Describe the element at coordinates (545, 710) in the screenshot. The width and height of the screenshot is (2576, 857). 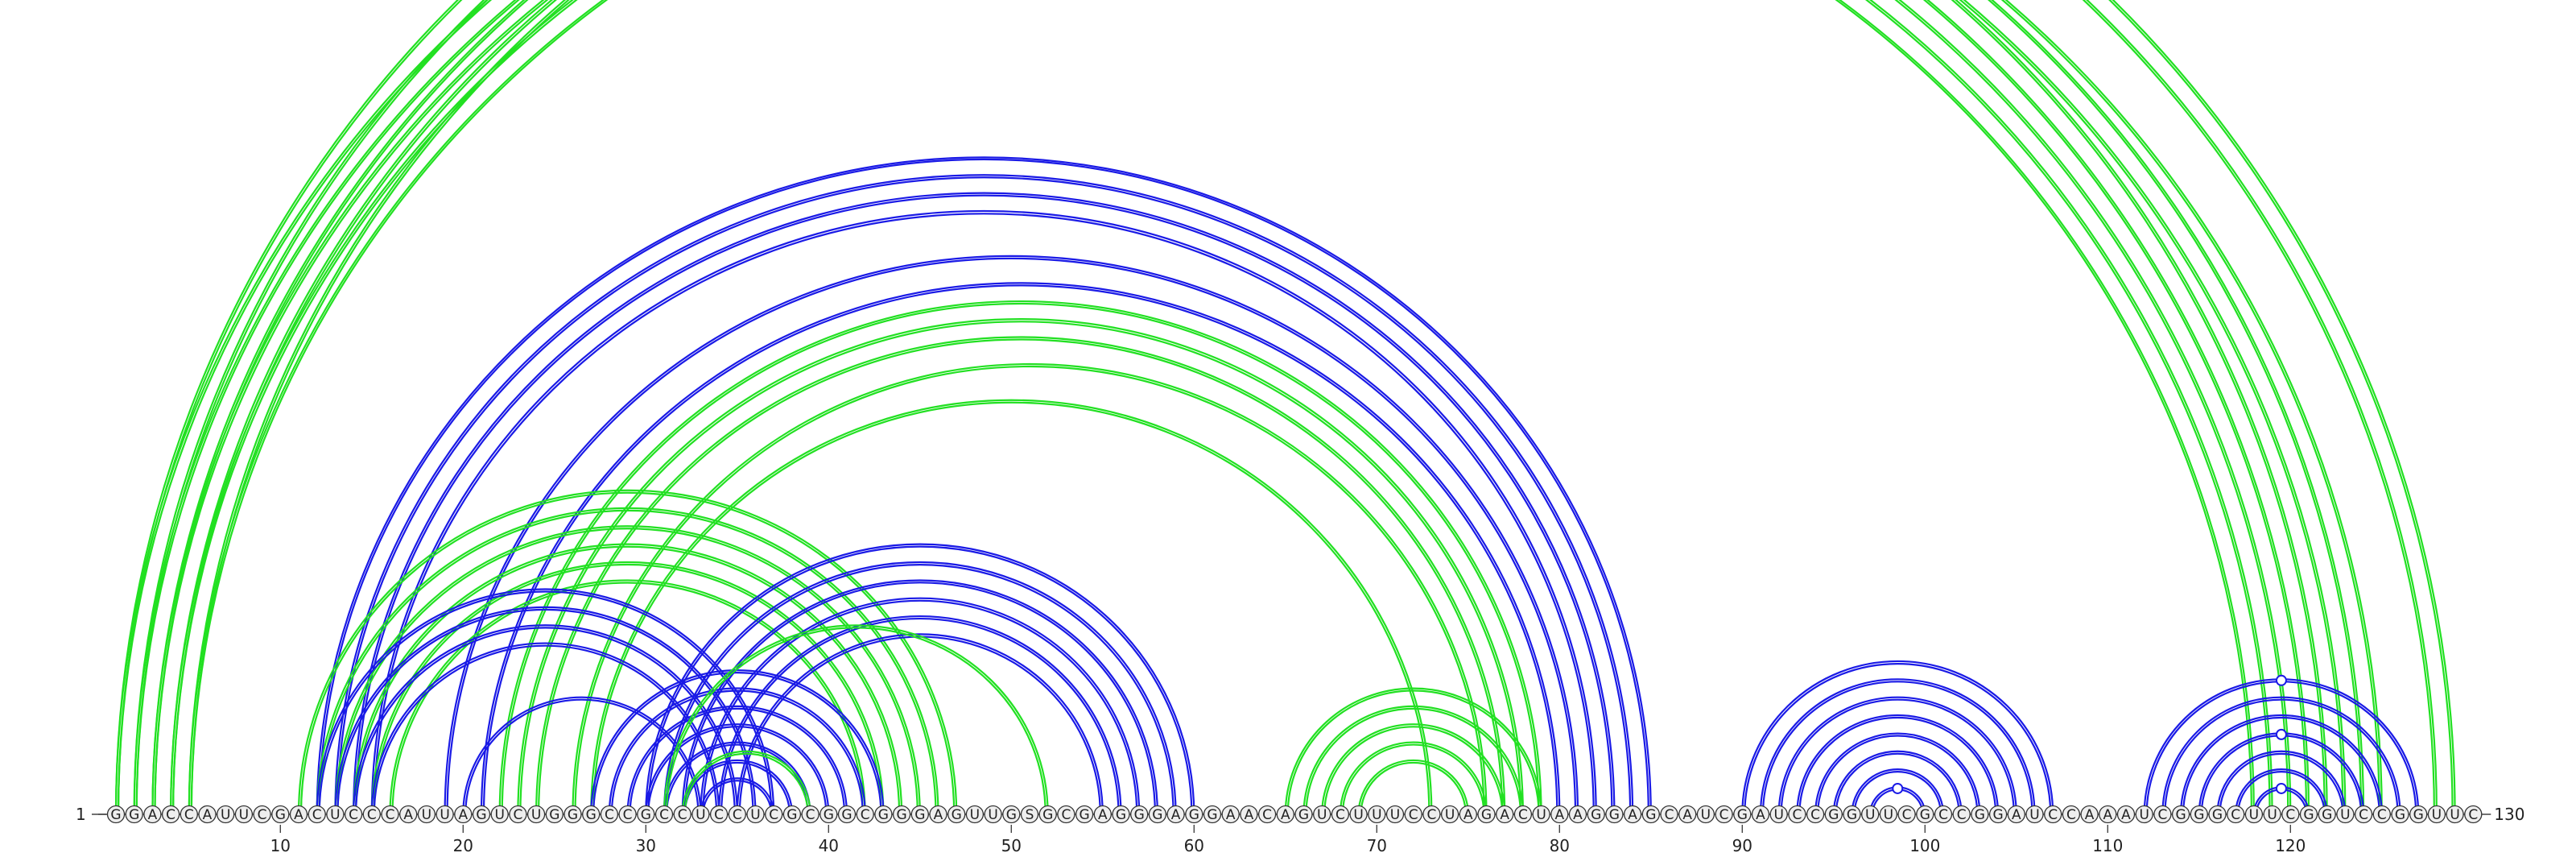
I see `blue-left-arc` at that location.